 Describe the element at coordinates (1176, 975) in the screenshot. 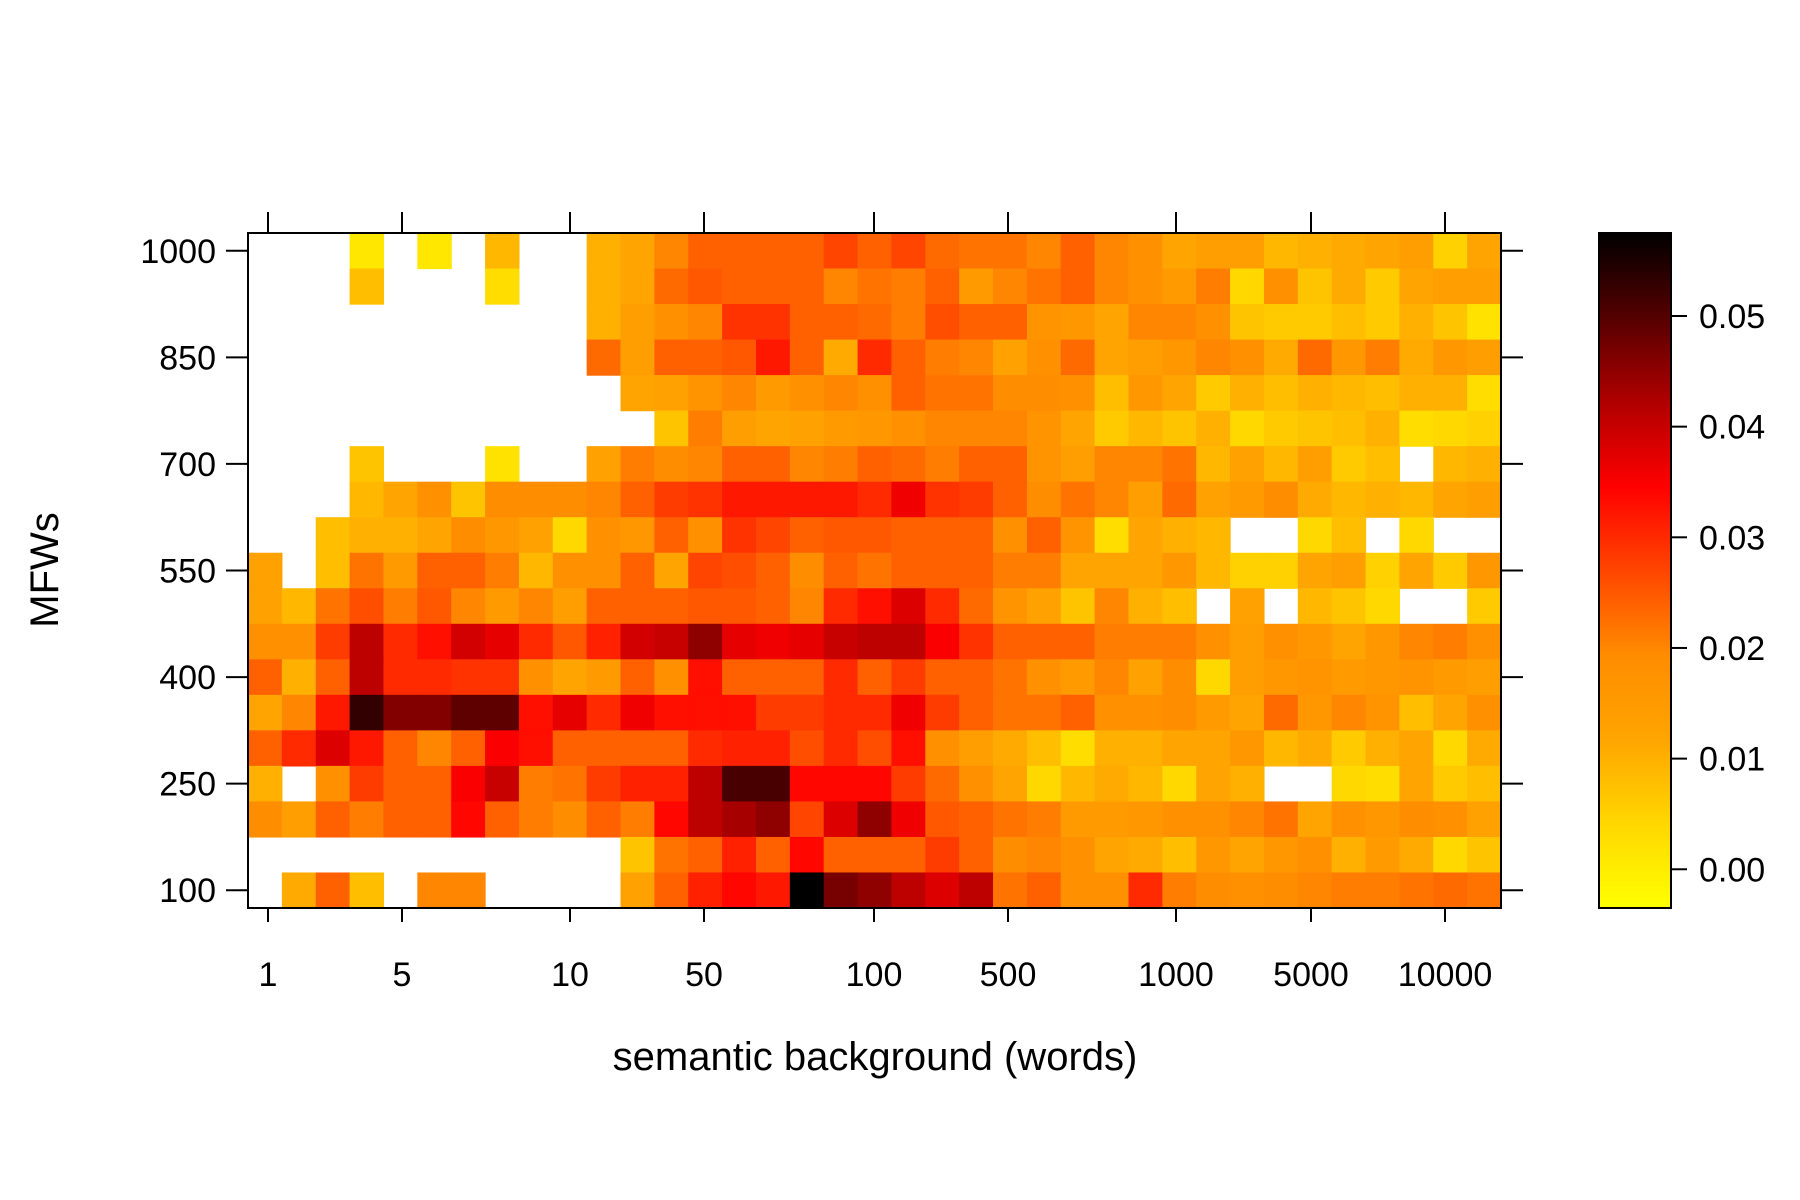

I see `x-tick-label: 1000` at that location.